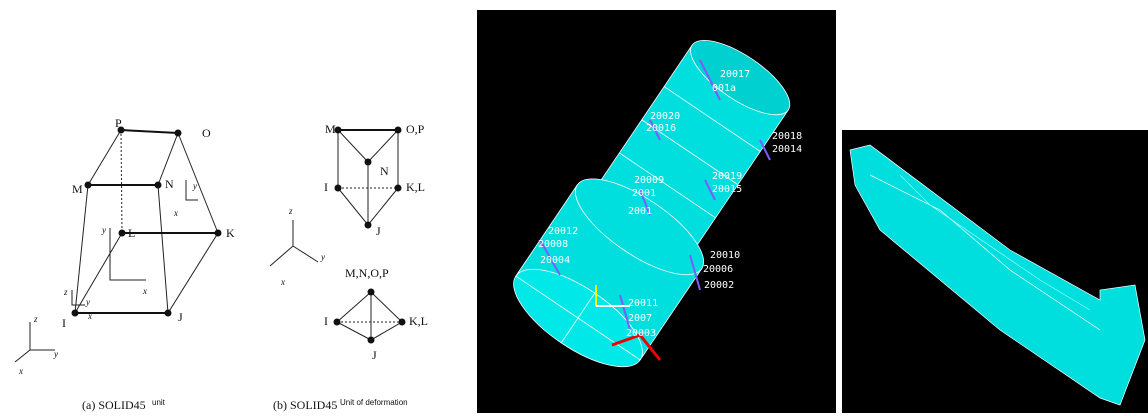 The image size is (1148, 416). I want to click on node-label: 20004, so click(555, 260).